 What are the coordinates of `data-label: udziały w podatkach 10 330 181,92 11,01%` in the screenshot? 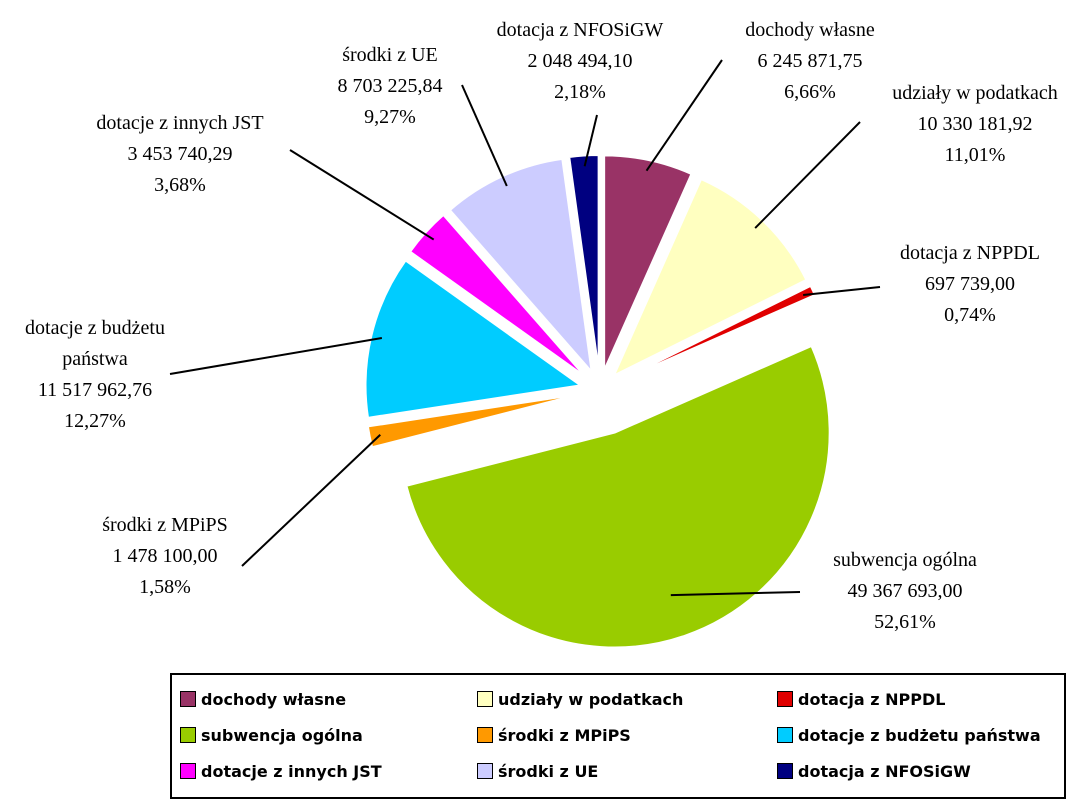 It's located at (969, 124).